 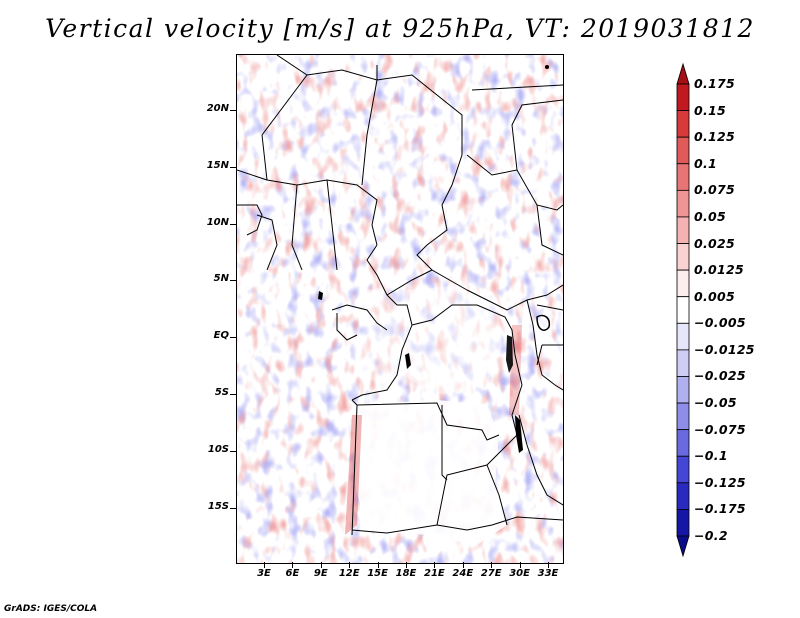 I want to click on colorbar-level-label: 0.1, so click(x=706, y=163).